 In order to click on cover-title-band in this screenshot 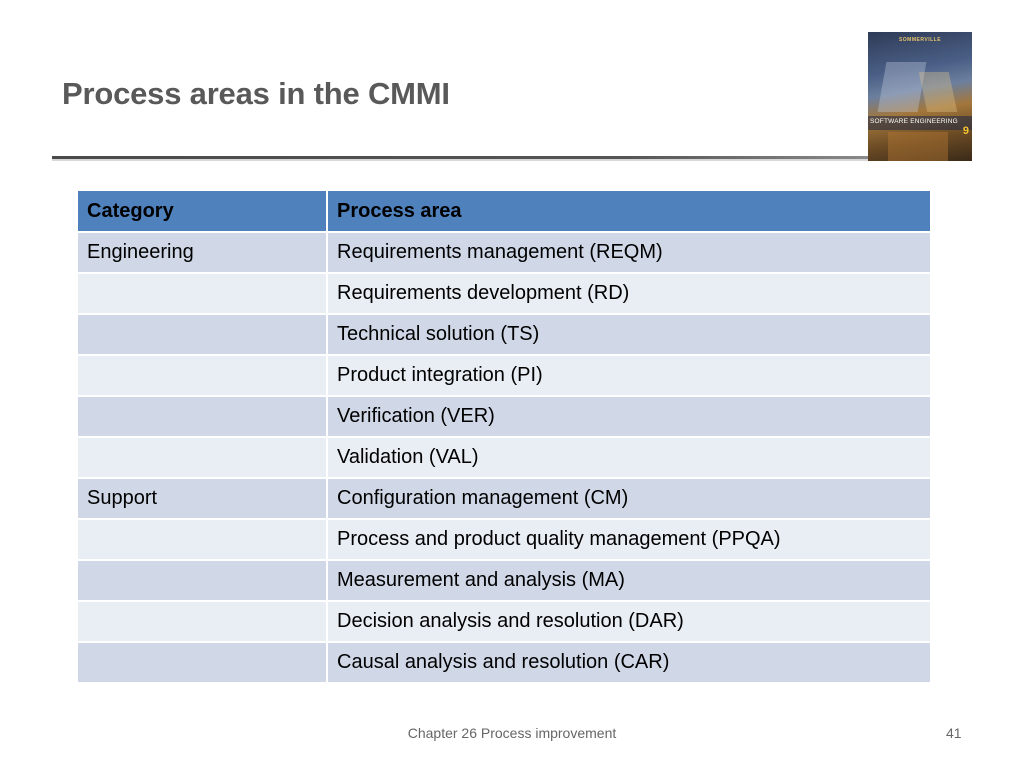, I will do `click(920, 123)`.